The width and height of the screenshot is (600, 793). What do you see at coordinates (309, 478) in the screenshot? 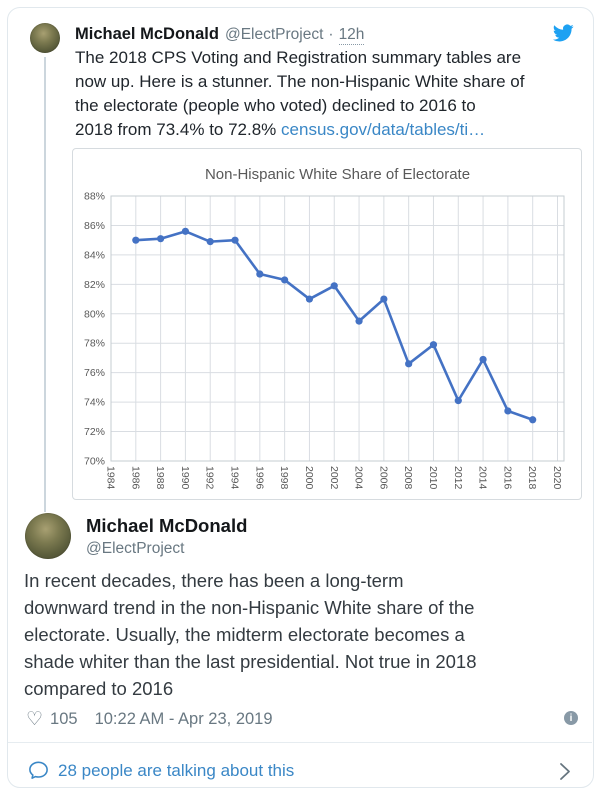
I see `svg-text: 2000` at bounding box center [309, 478].